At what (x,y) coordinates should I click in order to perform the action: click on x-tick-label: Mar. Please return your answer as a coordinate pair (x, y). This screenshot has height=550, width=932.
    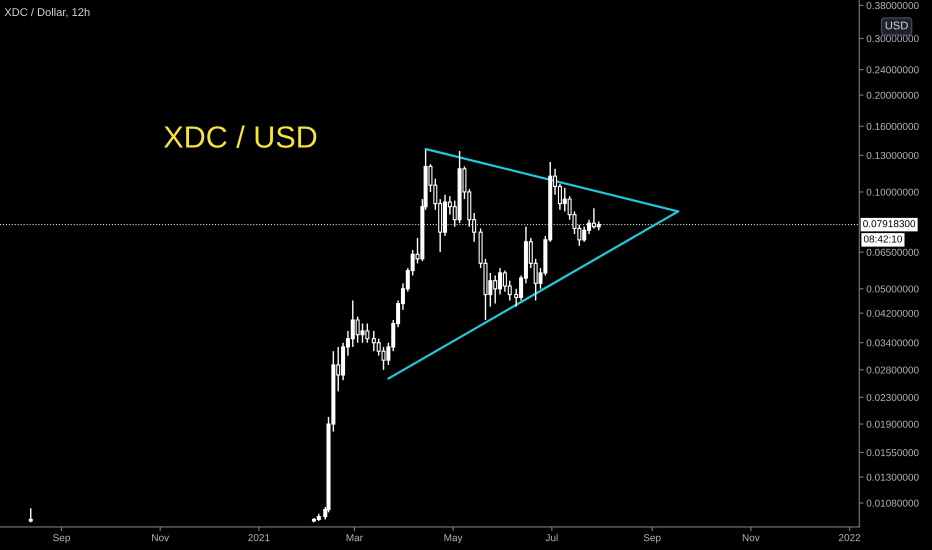
    Looking at the image, I should click on (354, 538).